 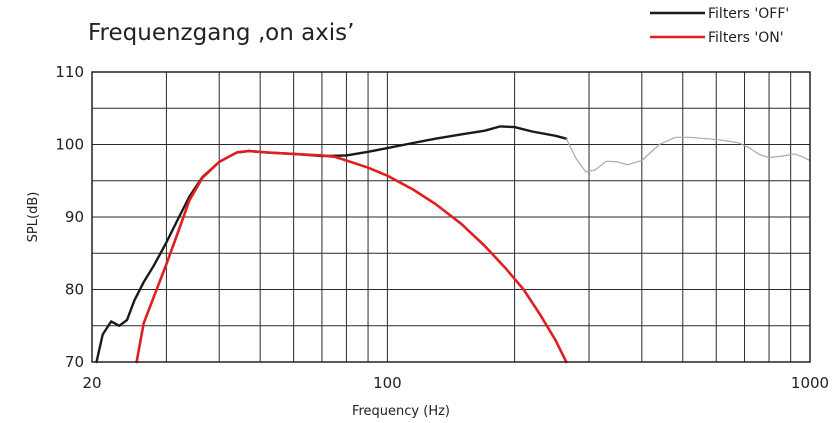 What do you see at coordinates (74, 217) in the screenshot?
I see `y-tick-label-90: 90` at bounding box center [74, 217].